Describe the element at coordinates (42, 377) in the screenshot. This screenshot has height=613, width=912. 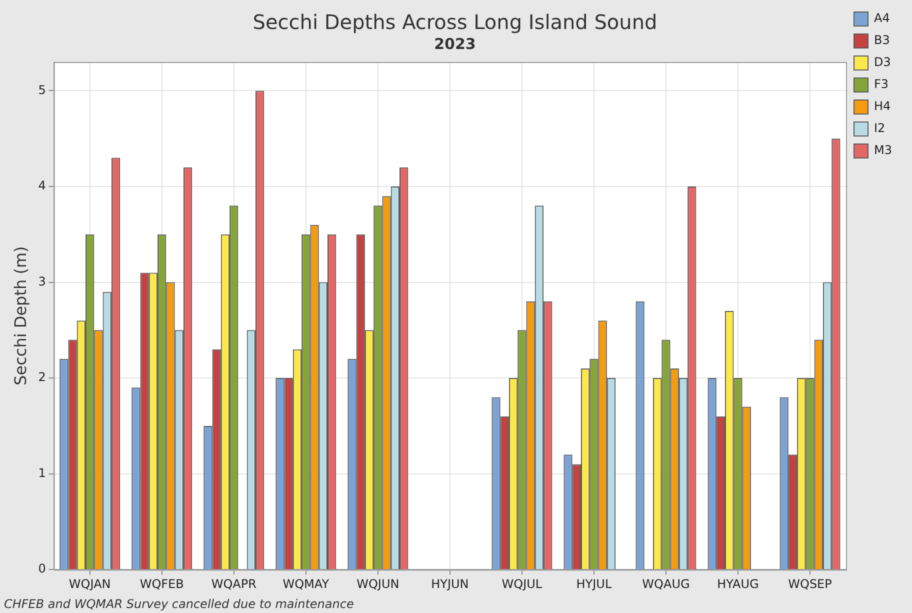
I see `y-tick-label: 2` at that location.